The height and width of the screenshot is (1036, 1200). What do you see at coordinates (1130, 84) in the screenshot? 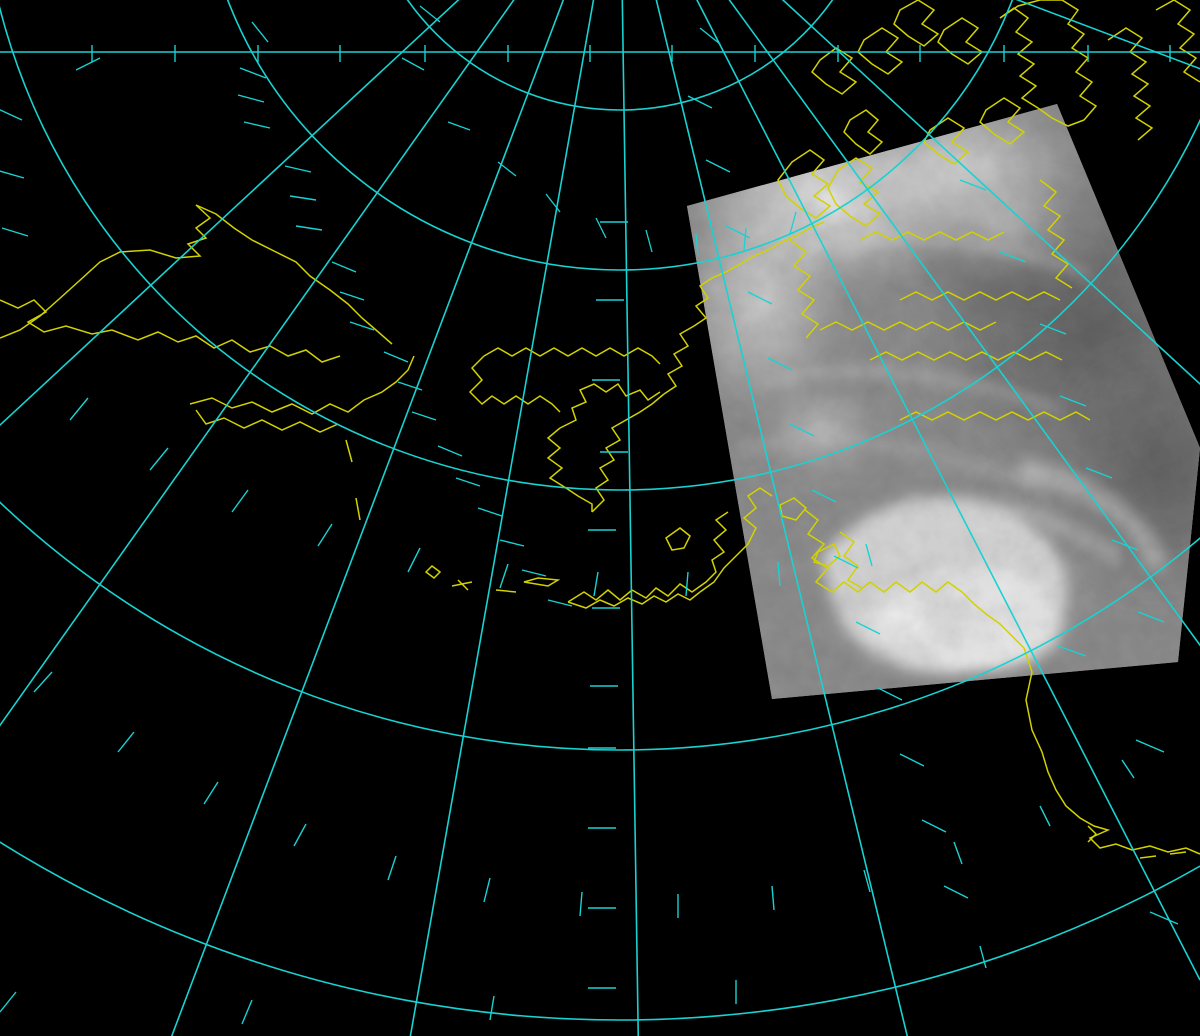
I see `coast-ellesmere` at bounding box center [1130, 84].